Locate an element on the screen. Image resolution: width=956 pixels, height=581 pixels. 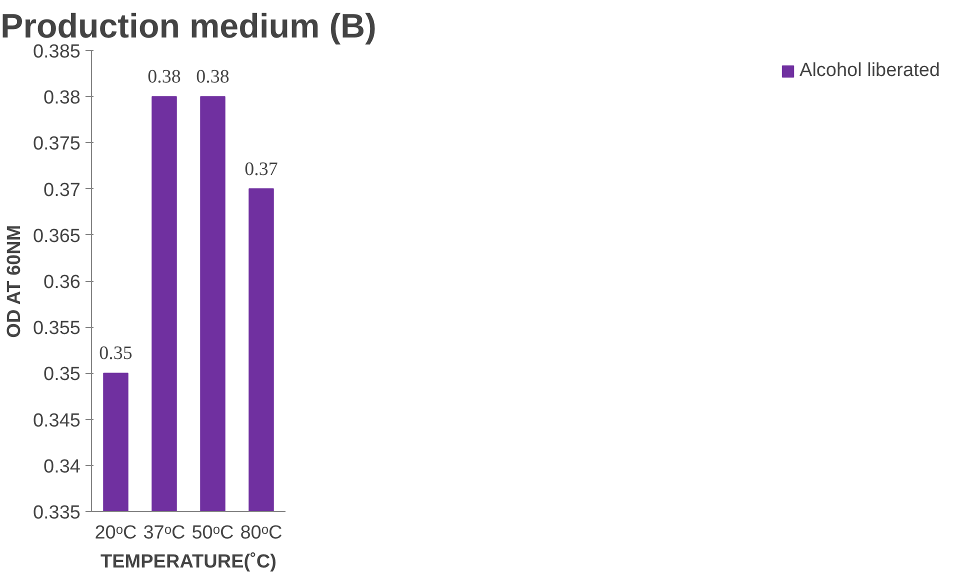
x-axis-title: TEMPERATURE(˚C) is located at coordinates (188, 562).